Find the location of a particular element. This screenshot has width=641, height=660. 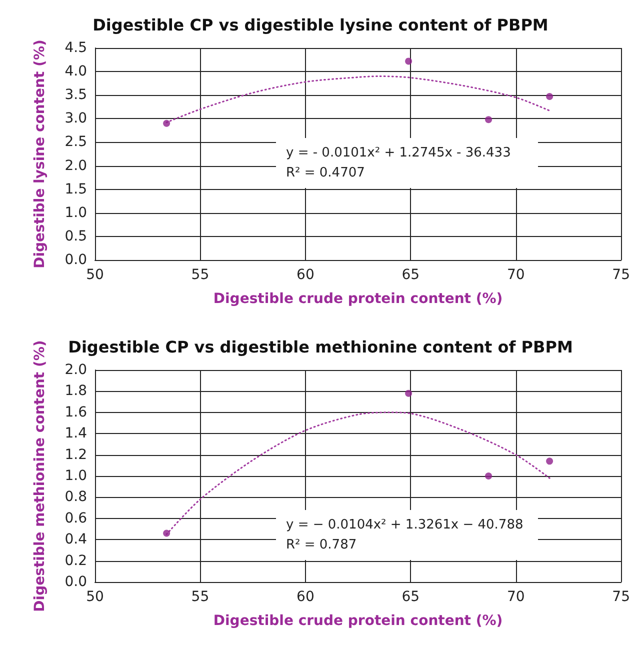

y-tick-label: 2.5 is located at coordinates (75, 142).